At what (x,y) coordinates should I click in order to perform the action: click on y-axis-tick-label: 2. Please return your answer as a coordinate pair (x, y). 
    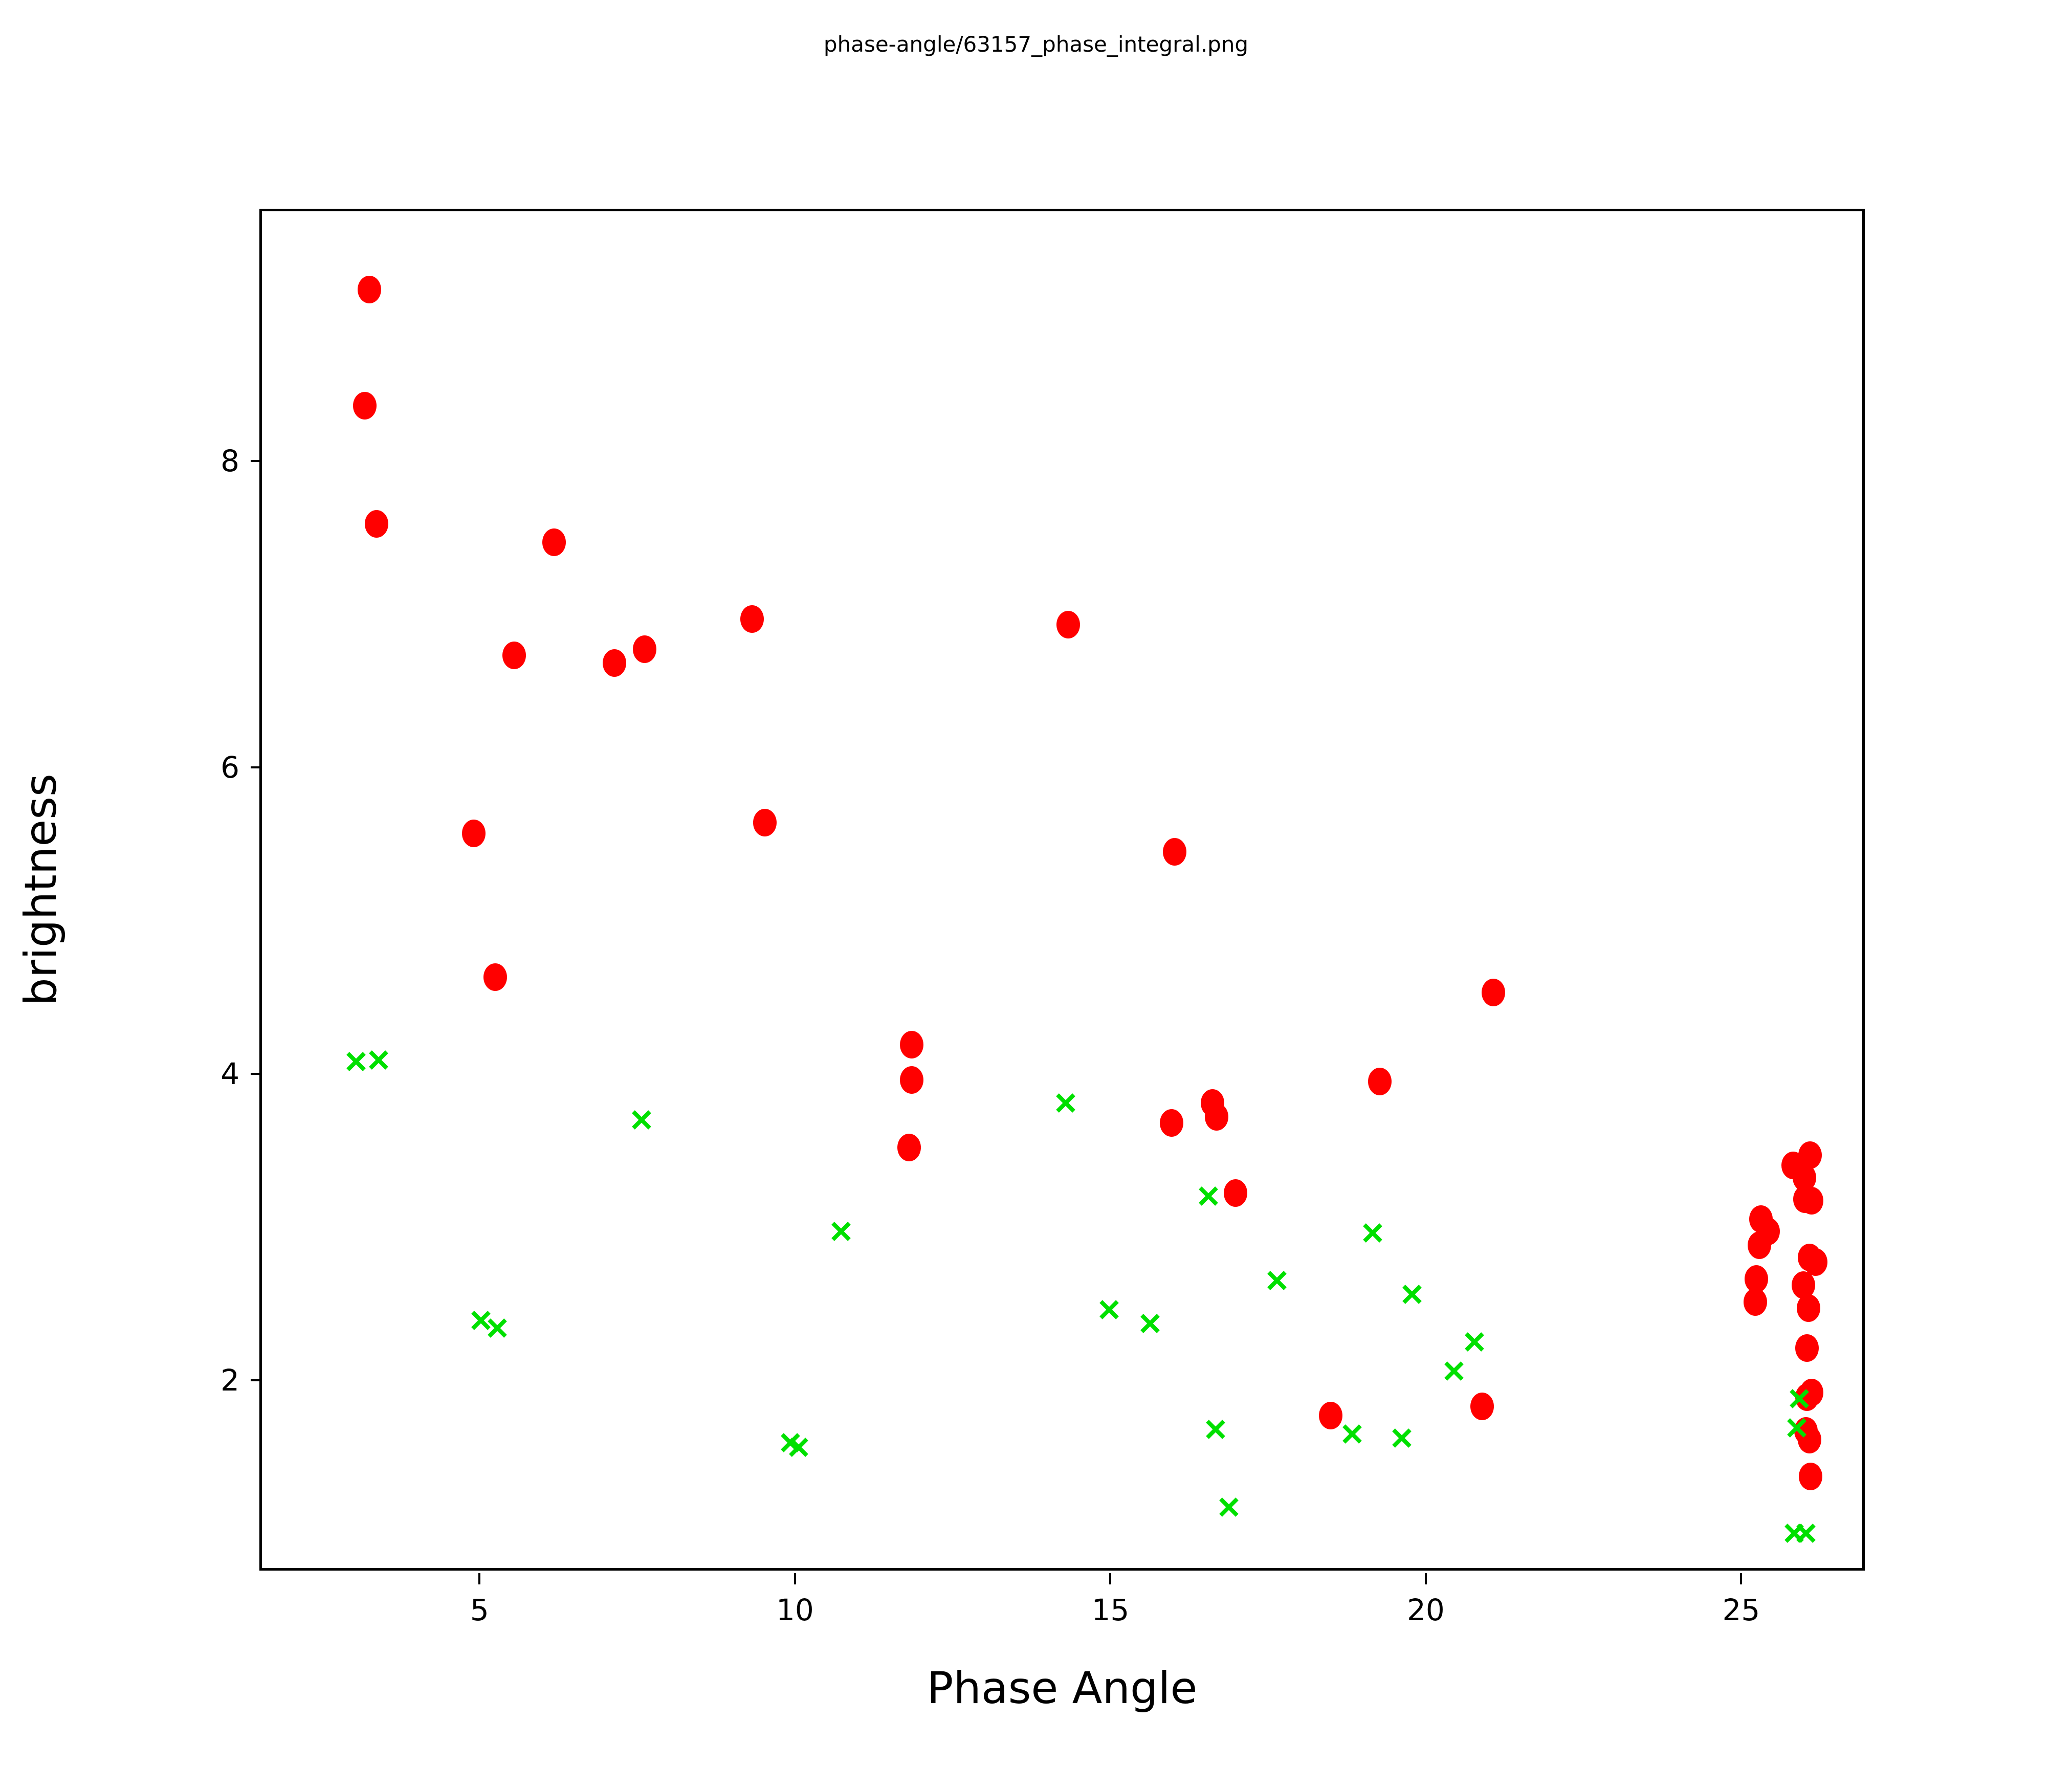
    Looking at the image, I should click on (230, 1380).